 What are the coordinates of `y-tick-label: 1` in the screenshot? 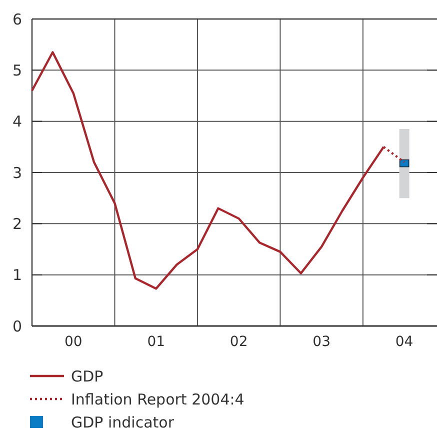 It's located at (17, 275).